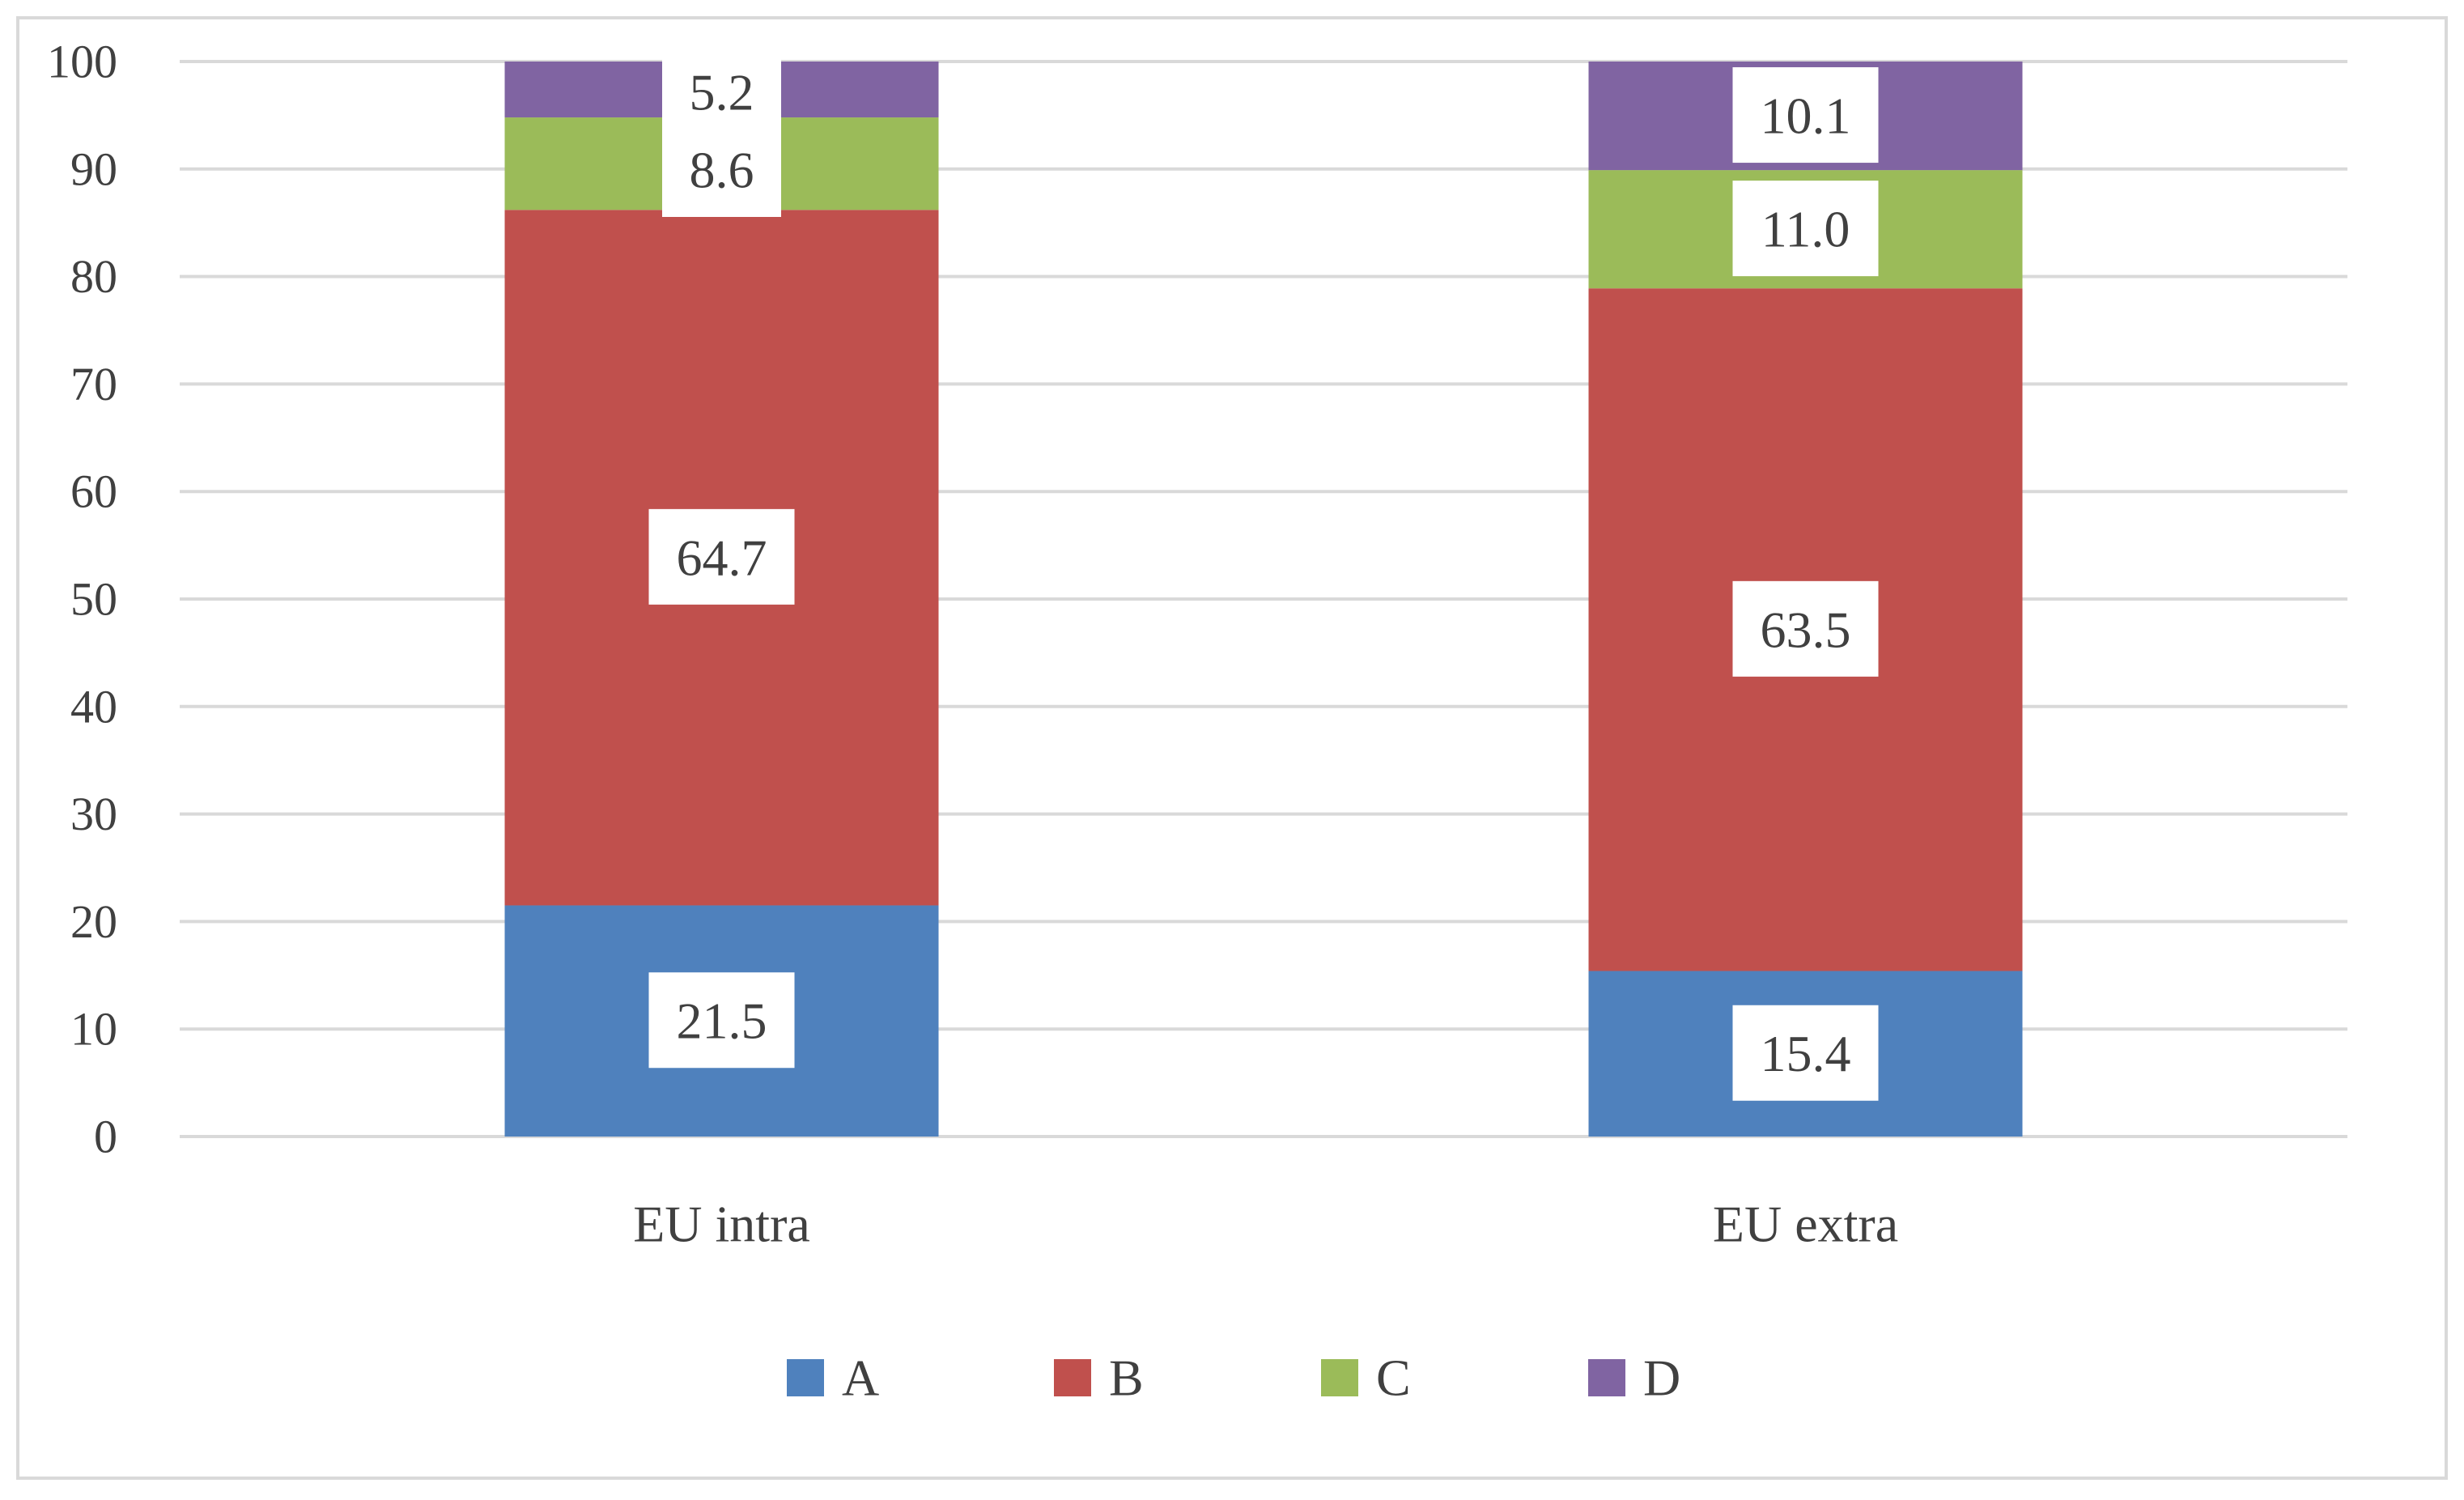  I want to click on data-label: 5.2, so click(722, 93).